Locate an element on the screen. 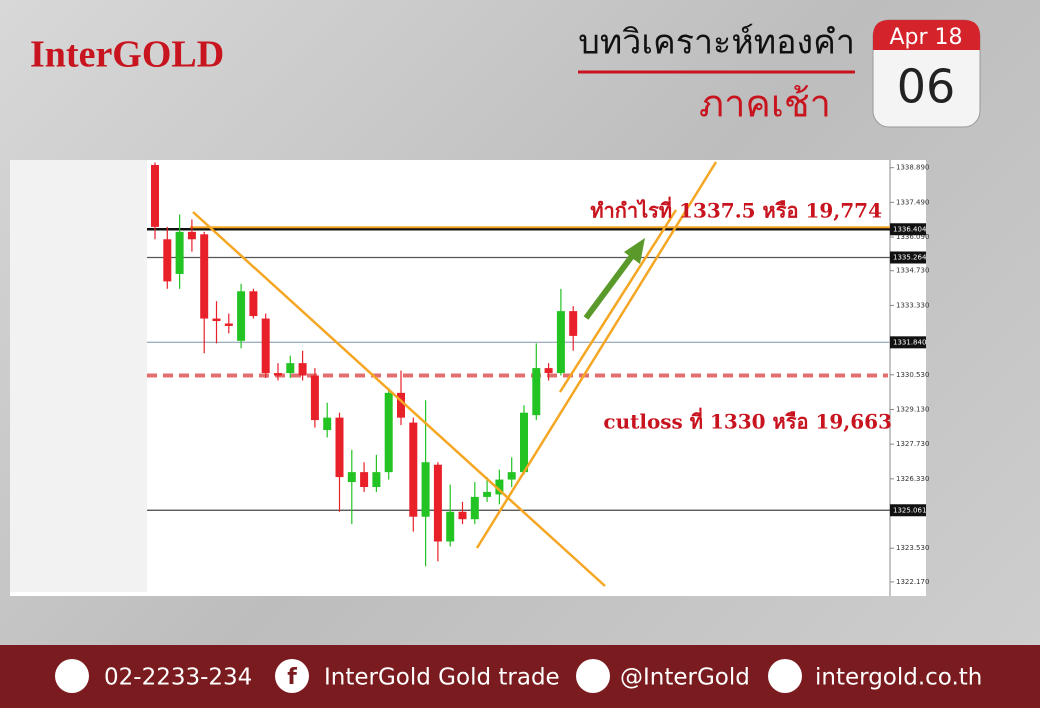 This screenshot has width=1040, height=708. footer-bar is located at coordinates (520, 676).